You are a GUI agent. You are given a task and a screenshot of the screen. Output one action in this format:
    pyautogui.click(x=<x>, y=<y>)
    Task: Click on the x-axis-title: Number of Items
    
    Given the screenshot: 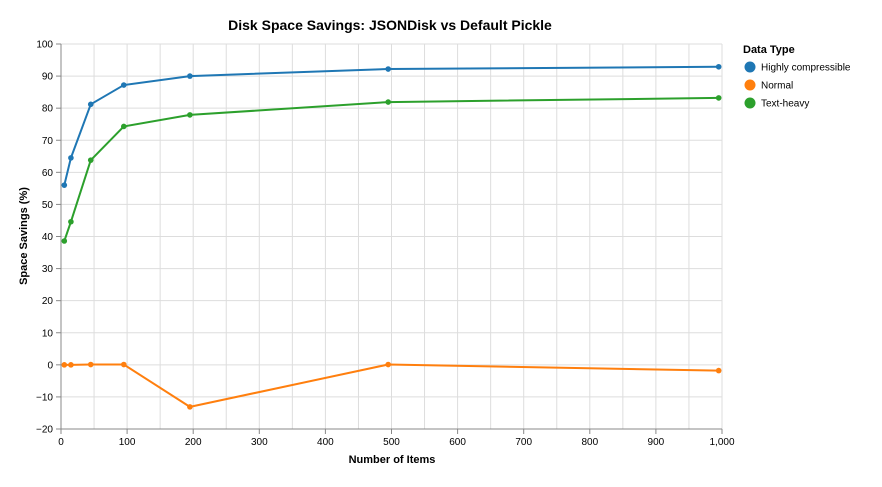 What is the action you would take?
    pyautogui.click(x=392, y=460)
    